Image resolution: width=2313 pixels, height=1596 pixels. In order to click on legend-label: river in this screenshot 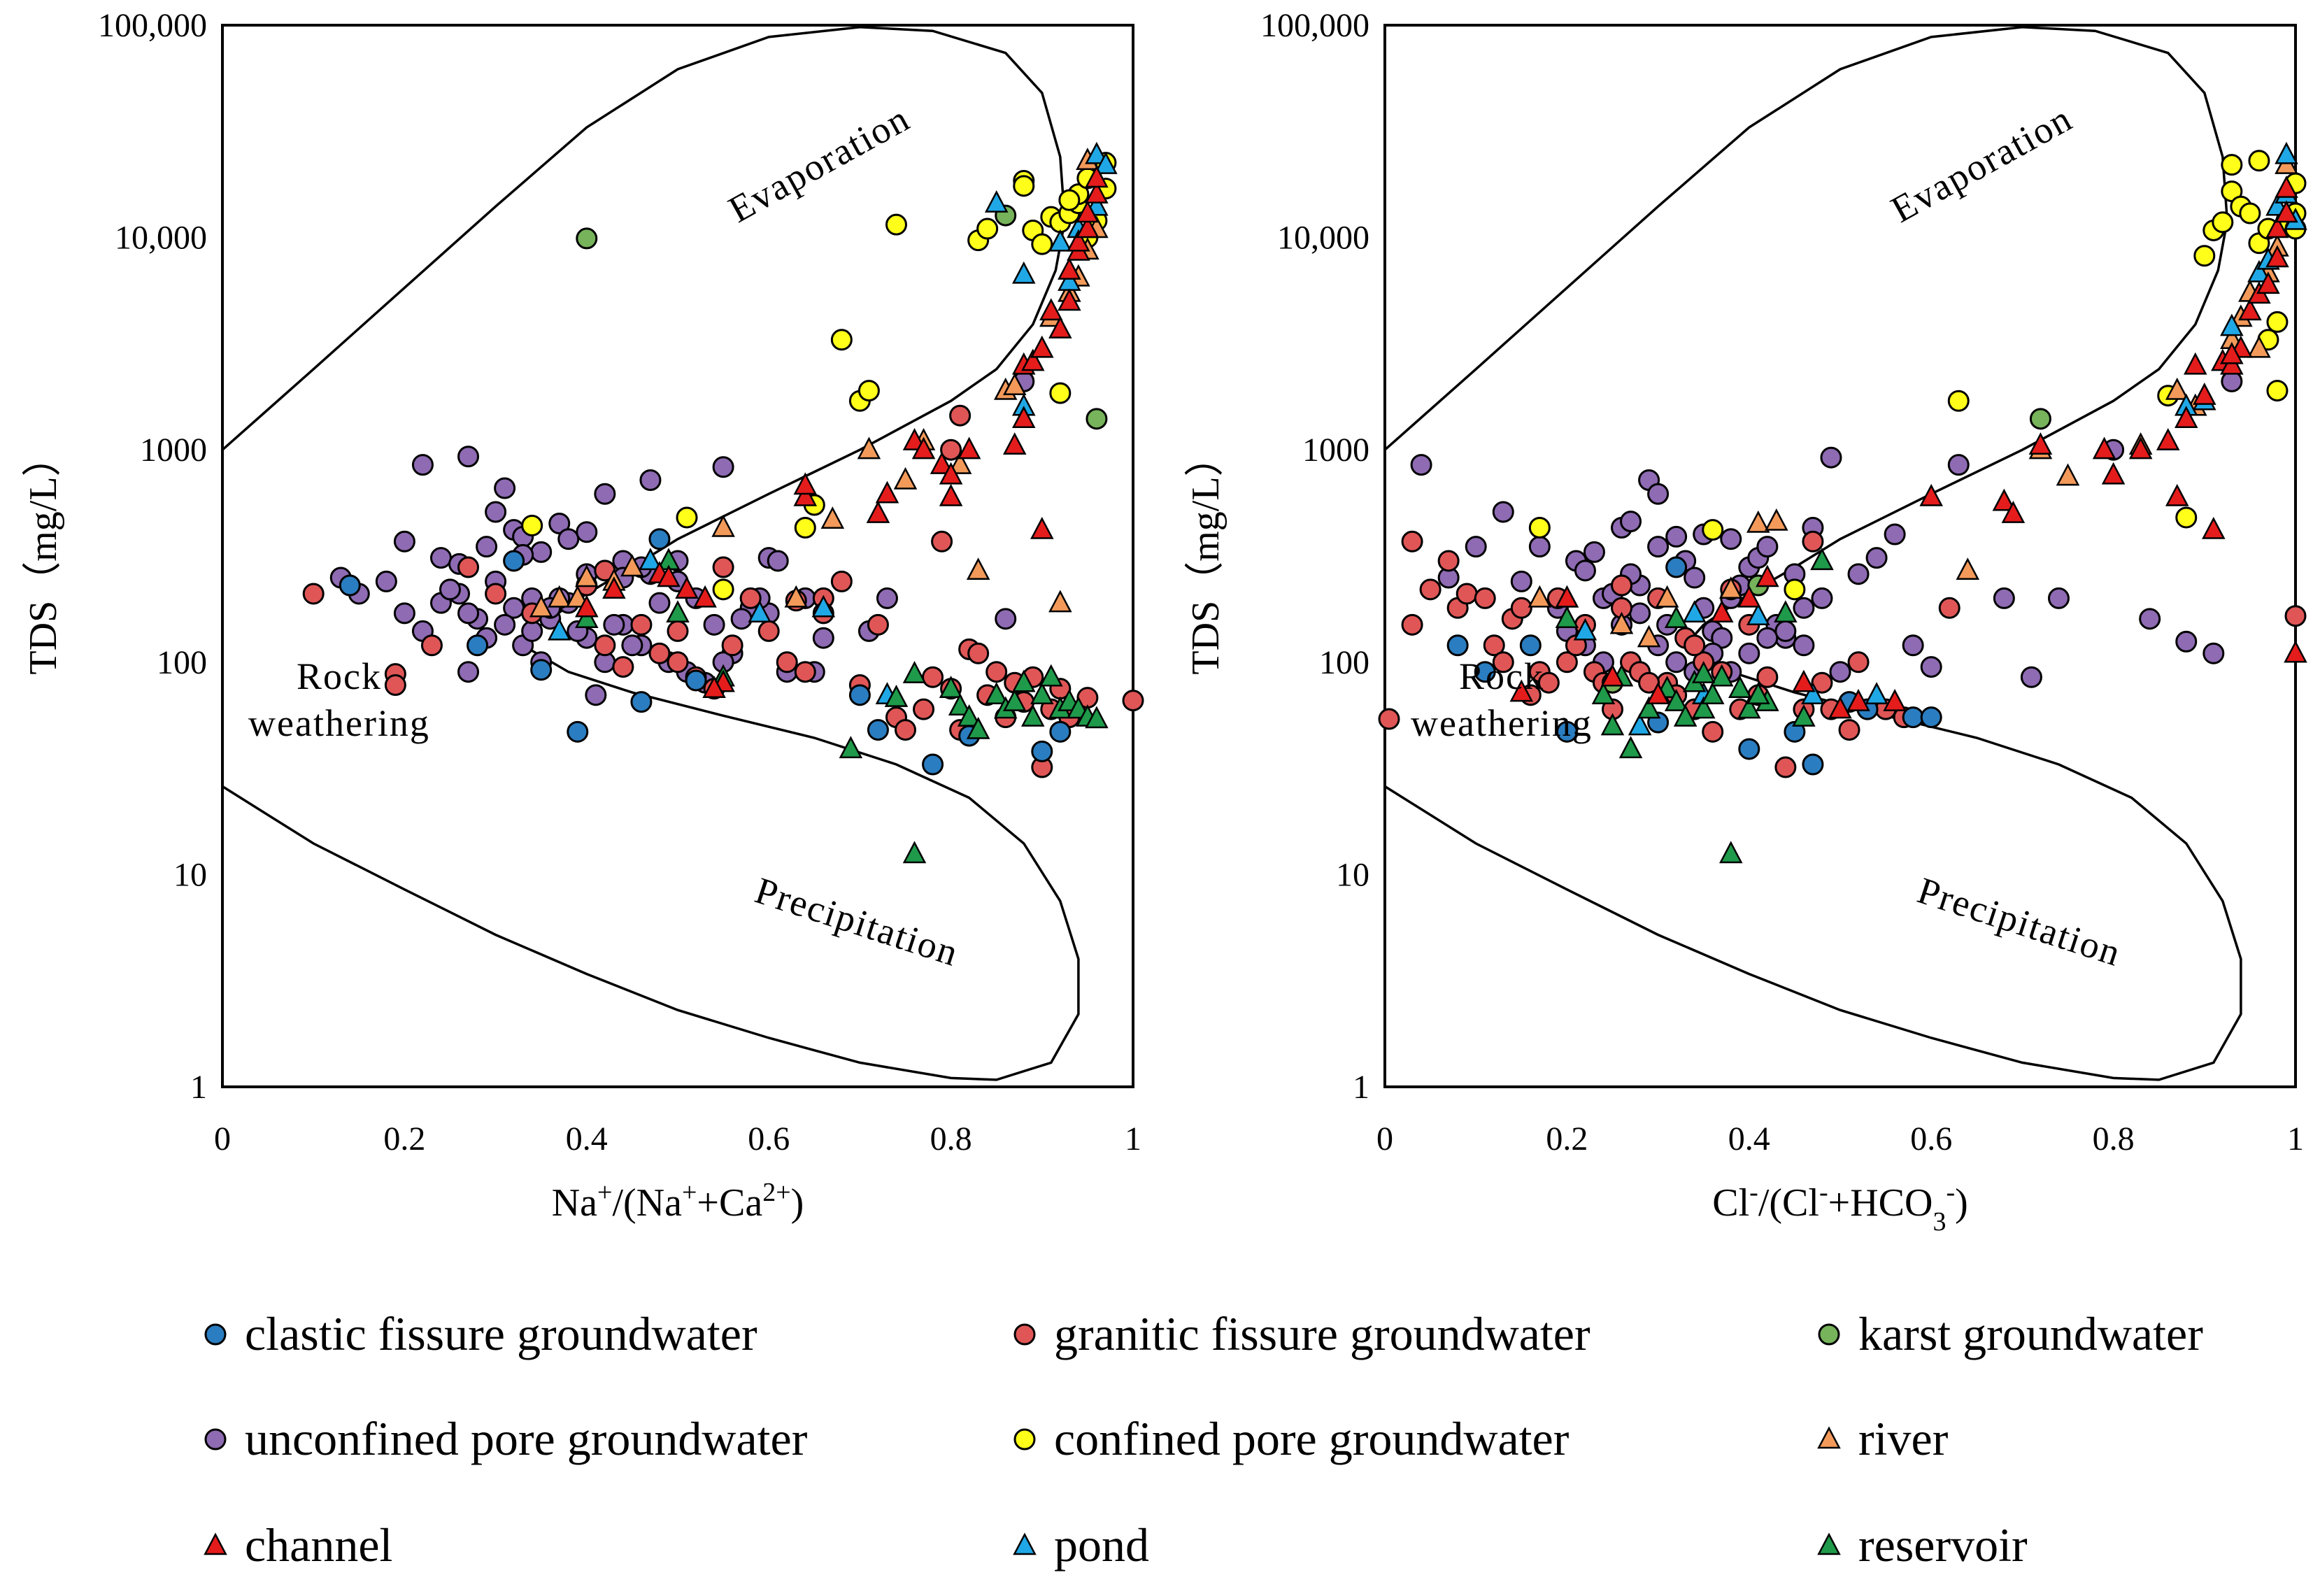, I will do `click(1903, 1438)`.